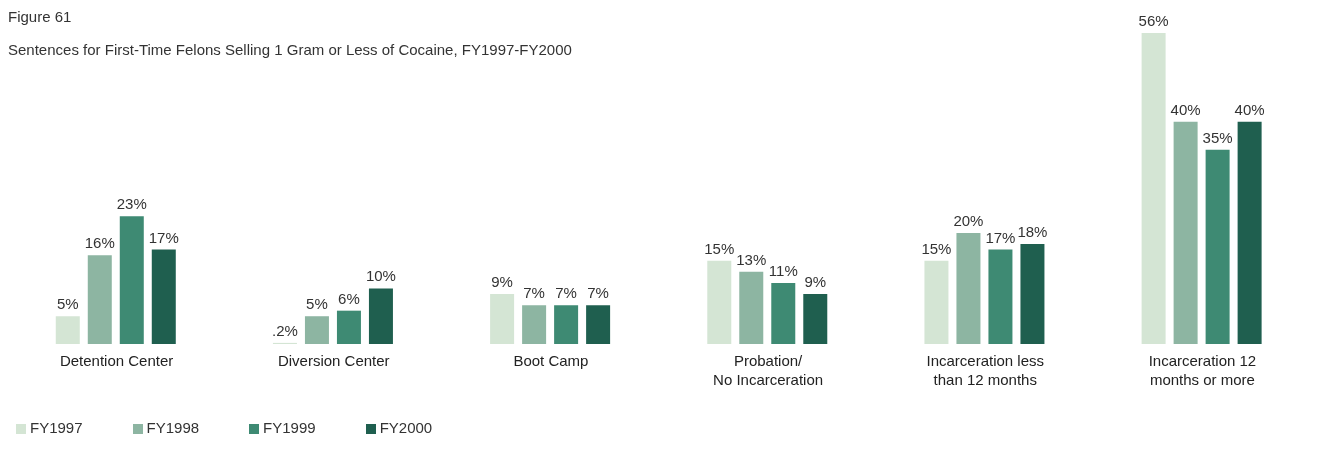 This screenshot has height=454, width=1329. I want to click on legend-label: FY1999, so click(289, 427).